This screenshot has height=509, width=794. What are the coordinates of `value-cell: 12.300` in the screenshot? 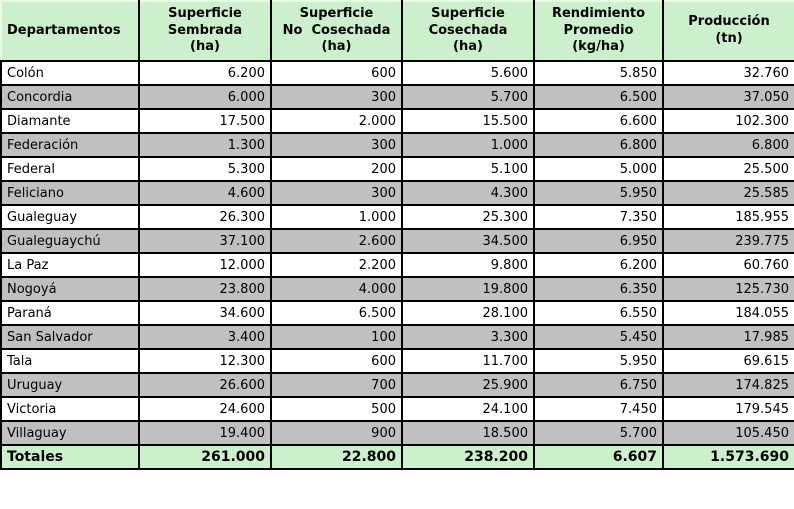 It's located at (205, 361).